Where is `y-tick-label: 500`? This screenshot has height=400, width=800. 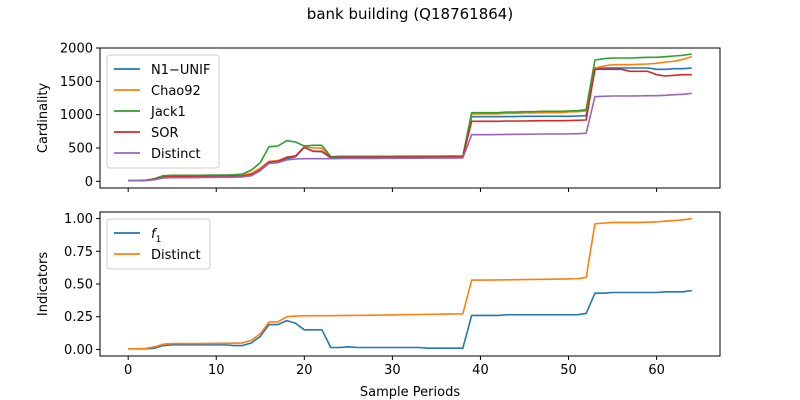 y-tick-label: 500 is located at coordinates (80, 149).